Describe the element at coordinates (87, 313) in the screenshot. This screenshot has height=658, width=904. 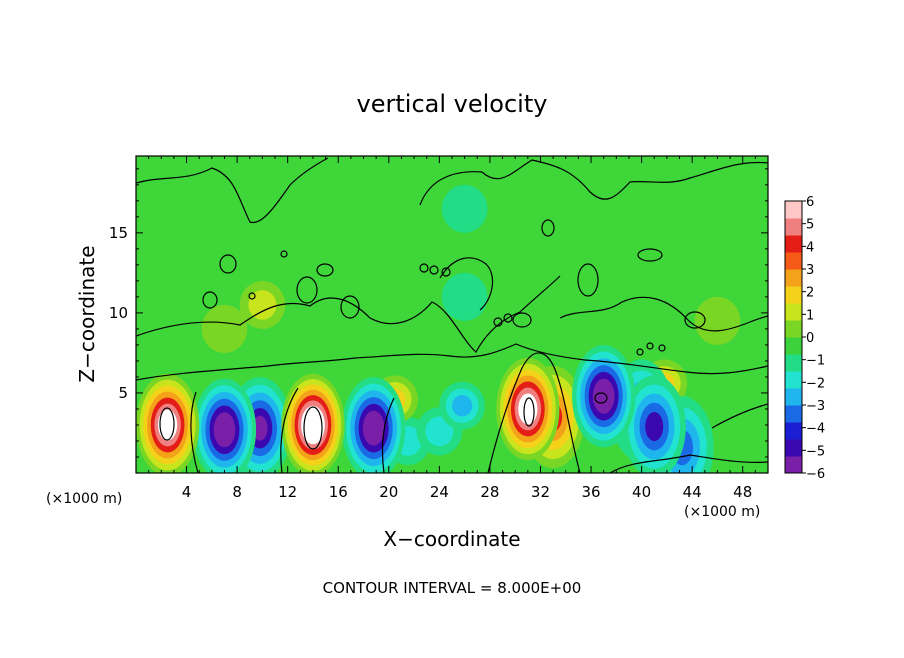
I see `y-axis-label: Z−coordinate` at that location.